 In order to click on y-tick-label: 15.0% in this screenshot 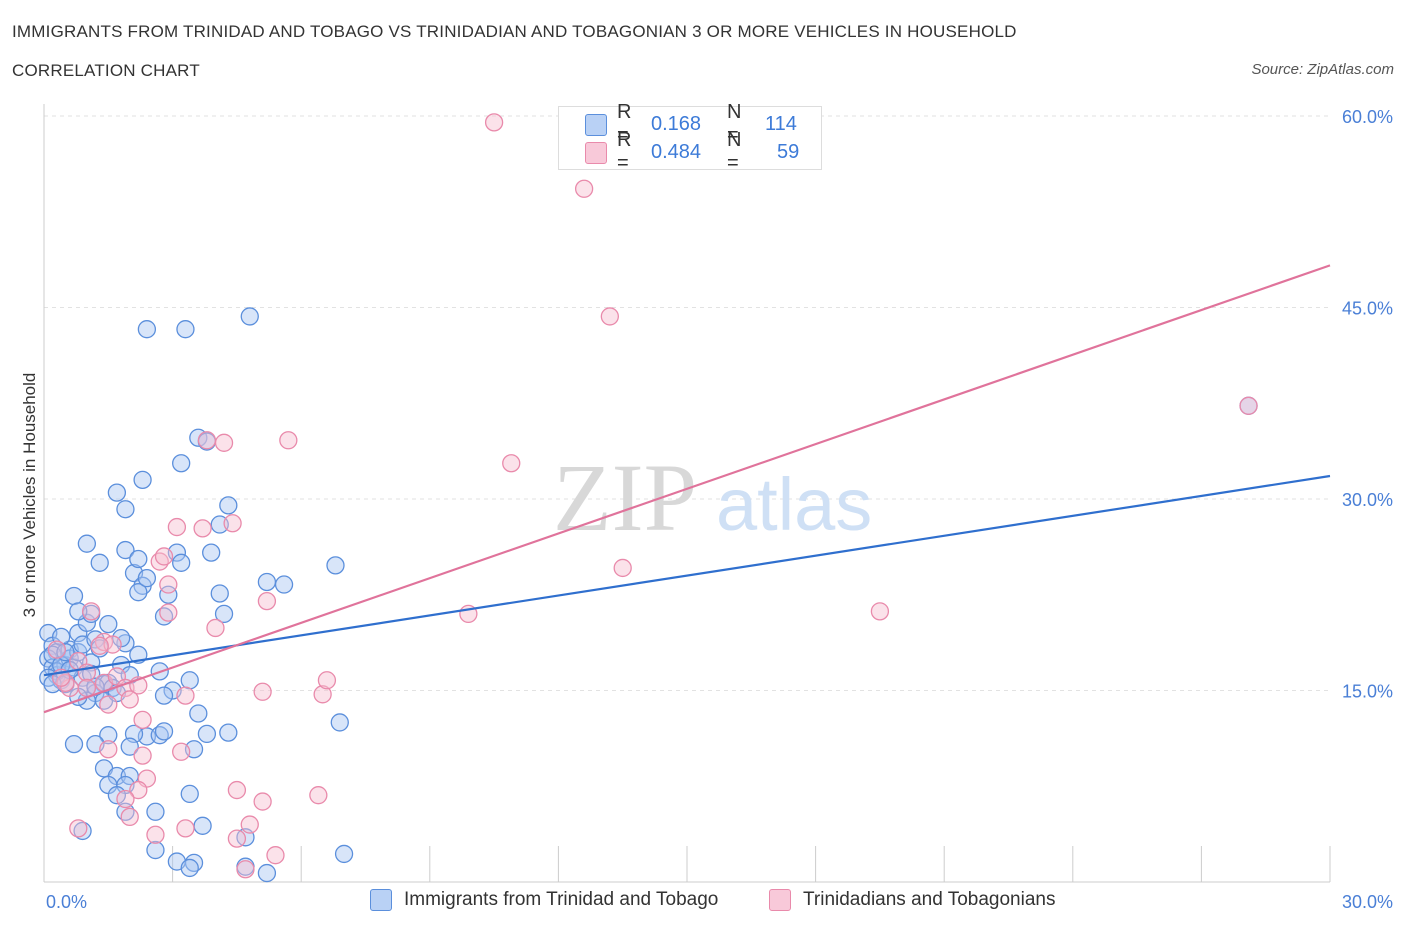, I will do `click(1367, 692)`.